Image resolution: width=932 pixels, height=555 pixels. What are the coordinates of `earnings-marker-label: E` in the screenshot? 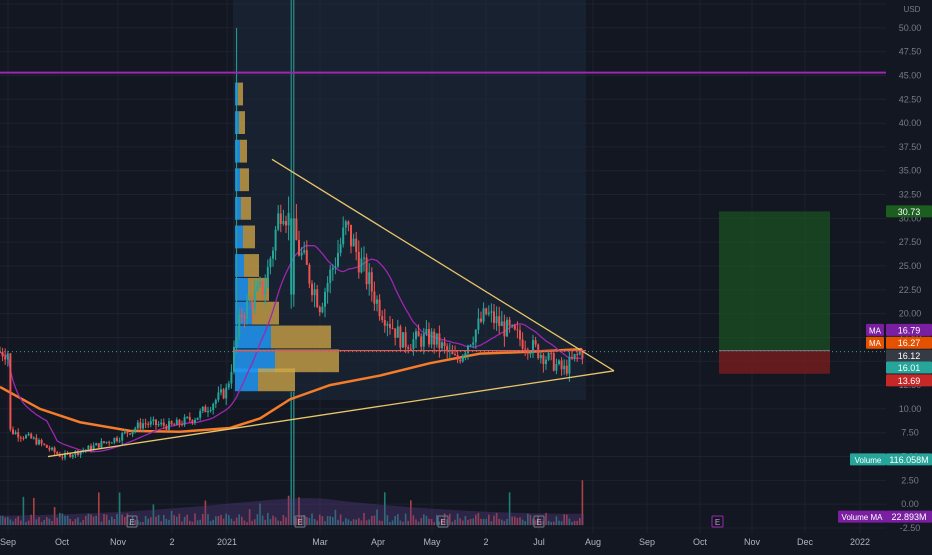 It's located at (538, 522).